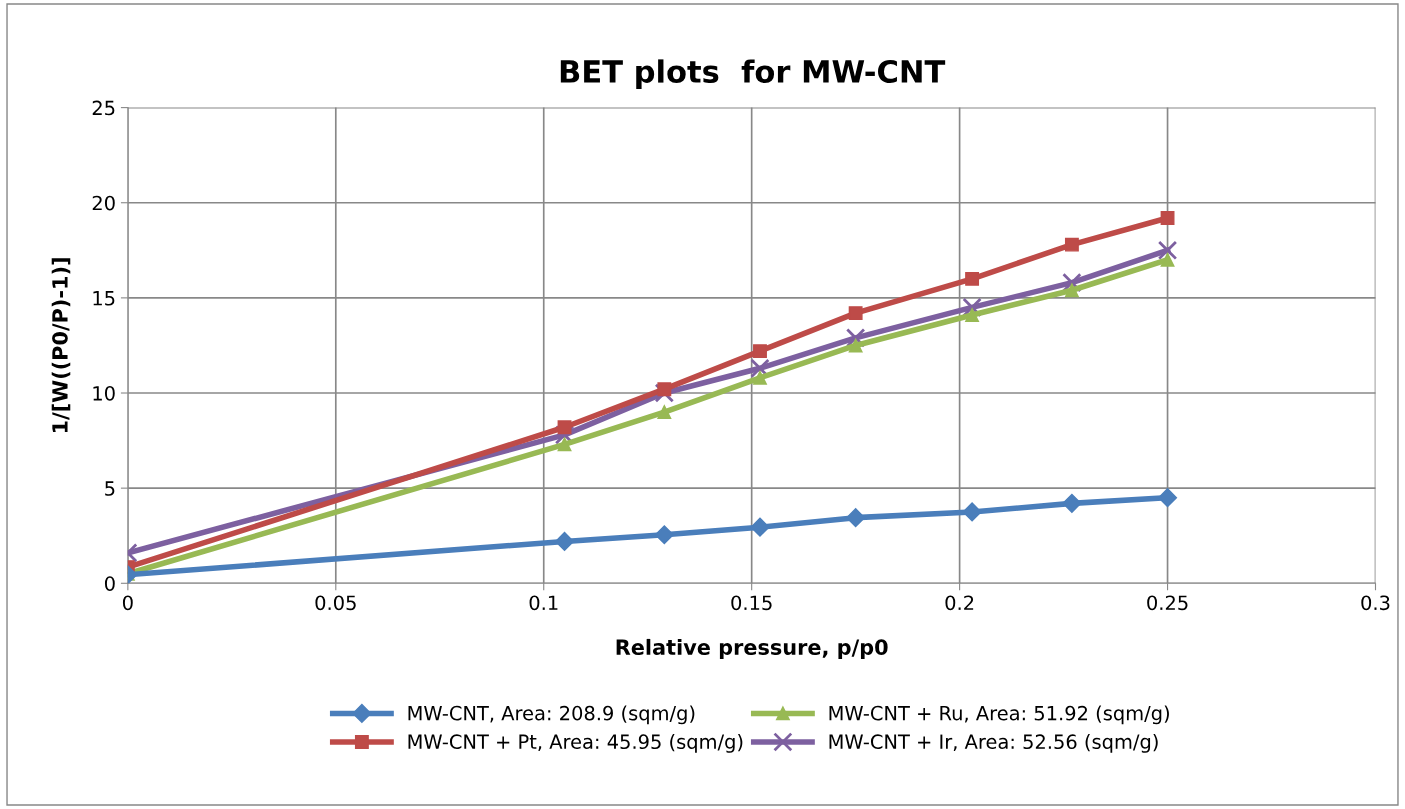 The width and height of the screenshot is (1405, 809). I want to click on x-tick-label: 0.15, so click(751, 603).